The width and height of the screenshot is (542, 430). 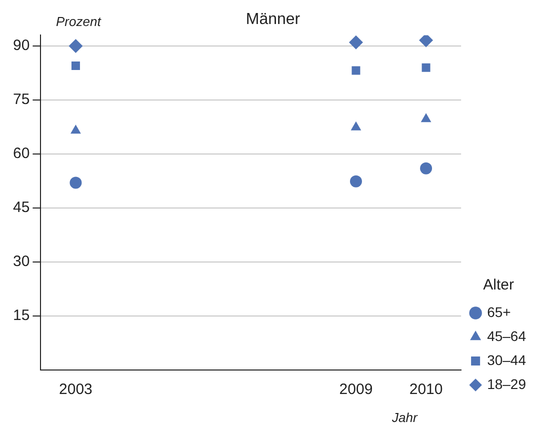 What do you see at coordinates (405, 417) in the screenshot?
I see `x-axis-title: Jahr` at bounding box center [405, 417].